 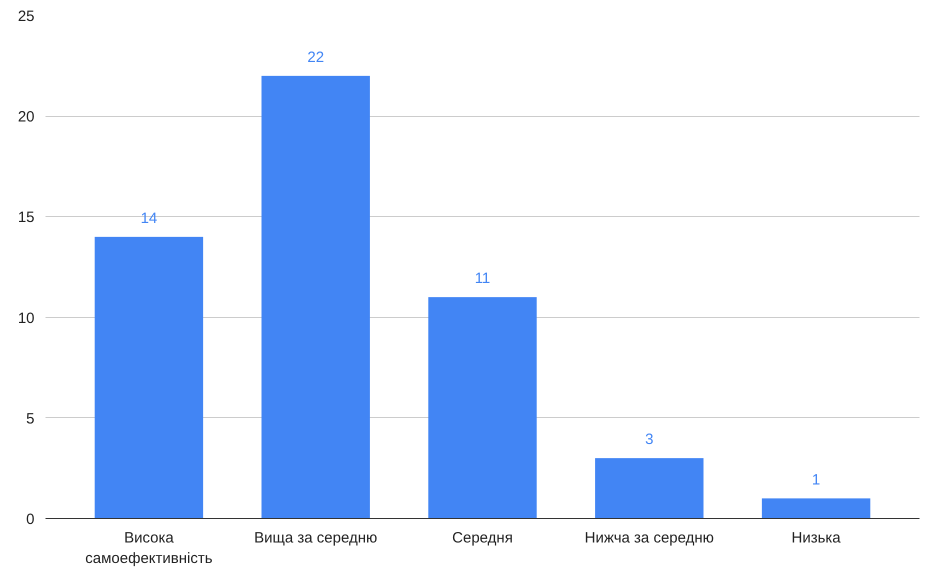 I want to click on y-tick-label: 0, so click(x=30, y=519).